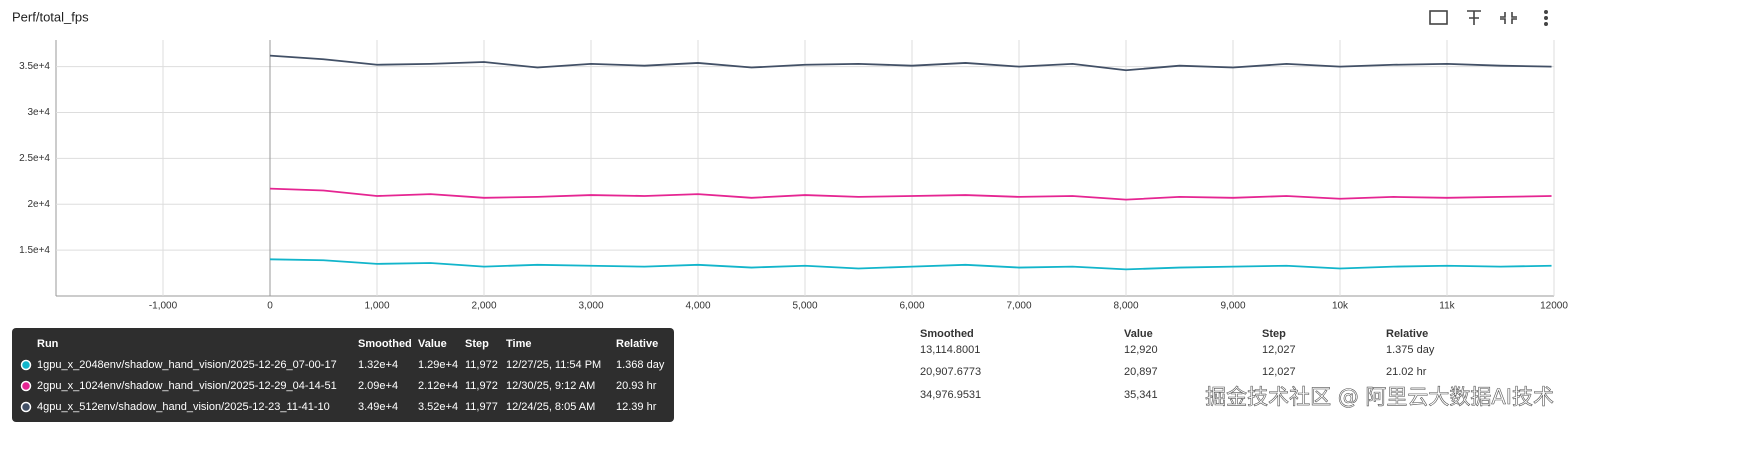 This screenshot has width=1738, height=471. Describe the element at coordinates (376, 306) in the screenshot. I see `x-tick-label: 1,000` at that location.